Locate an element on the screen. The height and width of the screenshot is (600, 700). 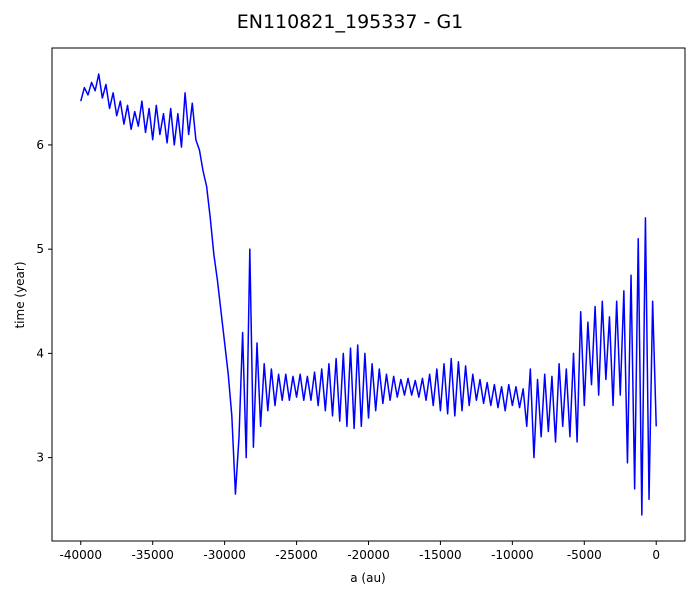
y-axis-label: time (year) is located at coordinates (20, 294).